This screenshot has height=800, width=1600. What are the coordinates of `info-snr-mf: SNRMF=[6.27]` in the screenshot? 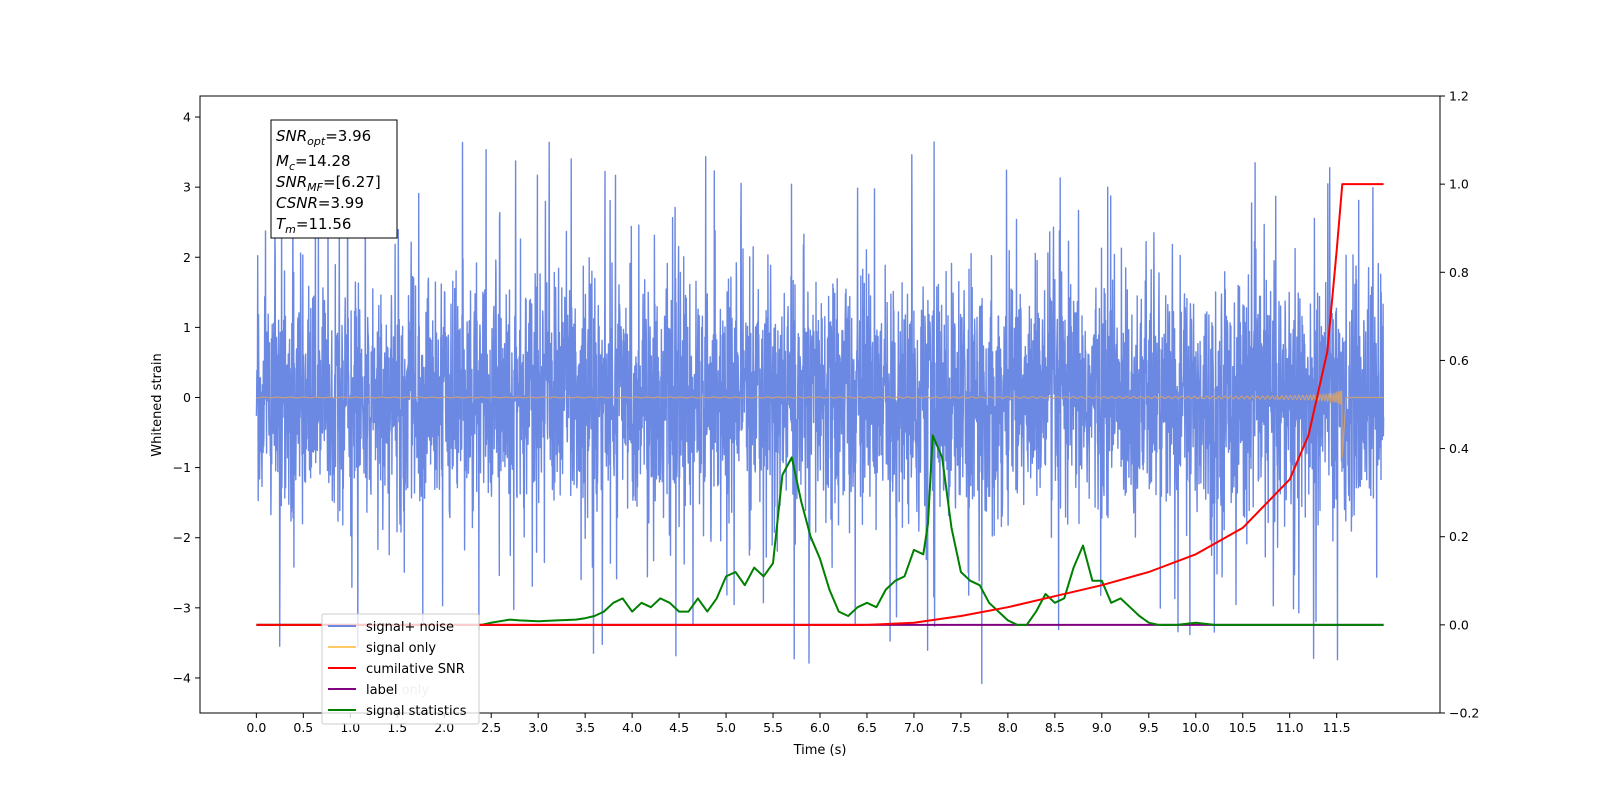 It's located at (328, 183).